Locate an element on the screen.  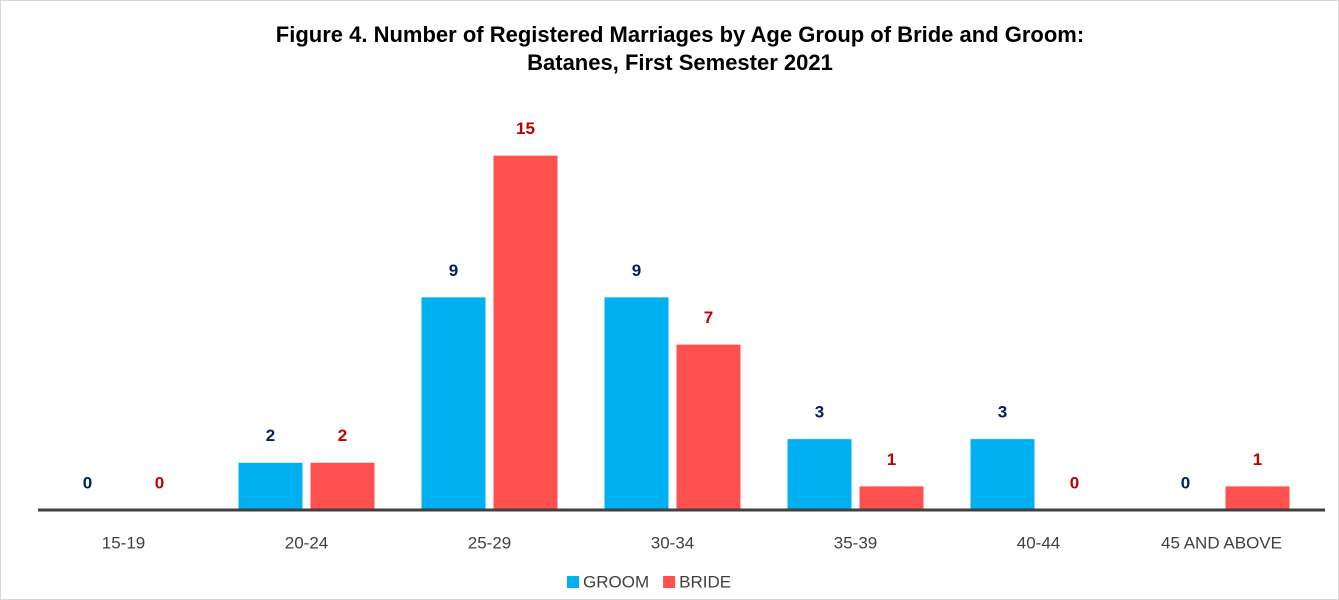
x-tick-label: 30-34 is located at coordinates (672, 542).